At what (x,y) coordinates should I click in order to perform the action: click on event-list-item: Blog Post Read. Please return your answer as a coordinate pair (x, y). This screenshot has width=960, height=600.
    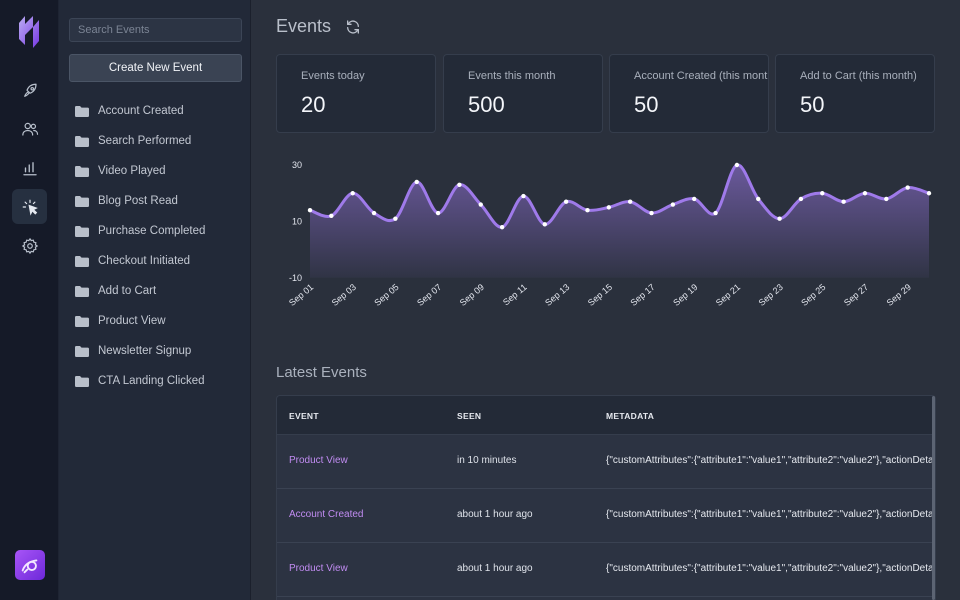
    Looking at the image, I should click on (160, 201).